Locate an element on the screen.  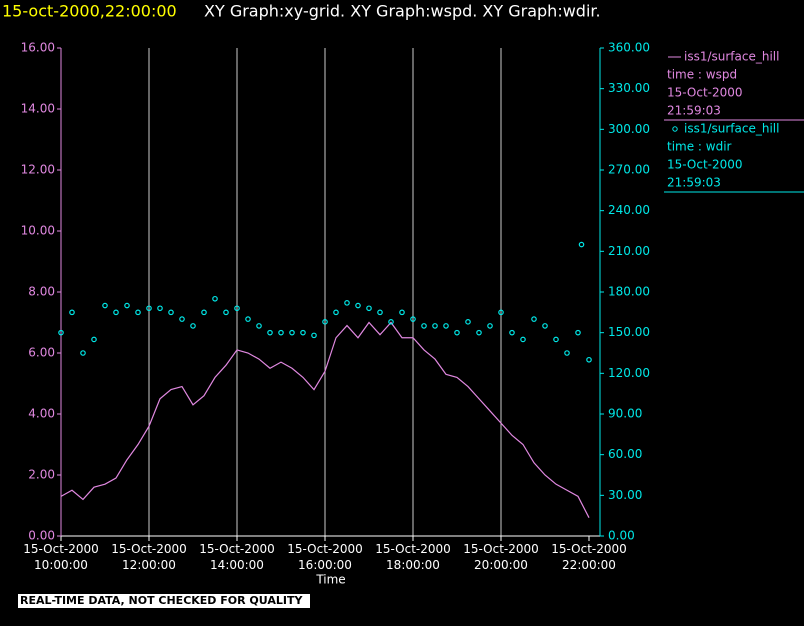
y2-tick-label: 240.00 is located at coordinates (629, 210).